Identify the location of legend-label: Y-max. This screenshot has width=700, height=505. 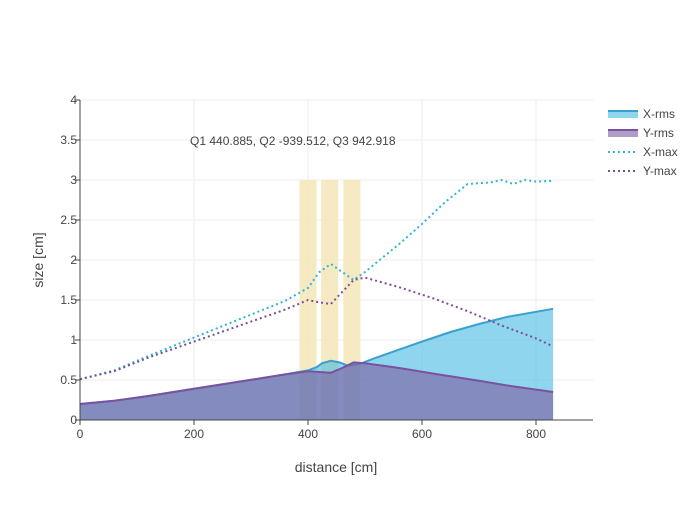
(660, 171).